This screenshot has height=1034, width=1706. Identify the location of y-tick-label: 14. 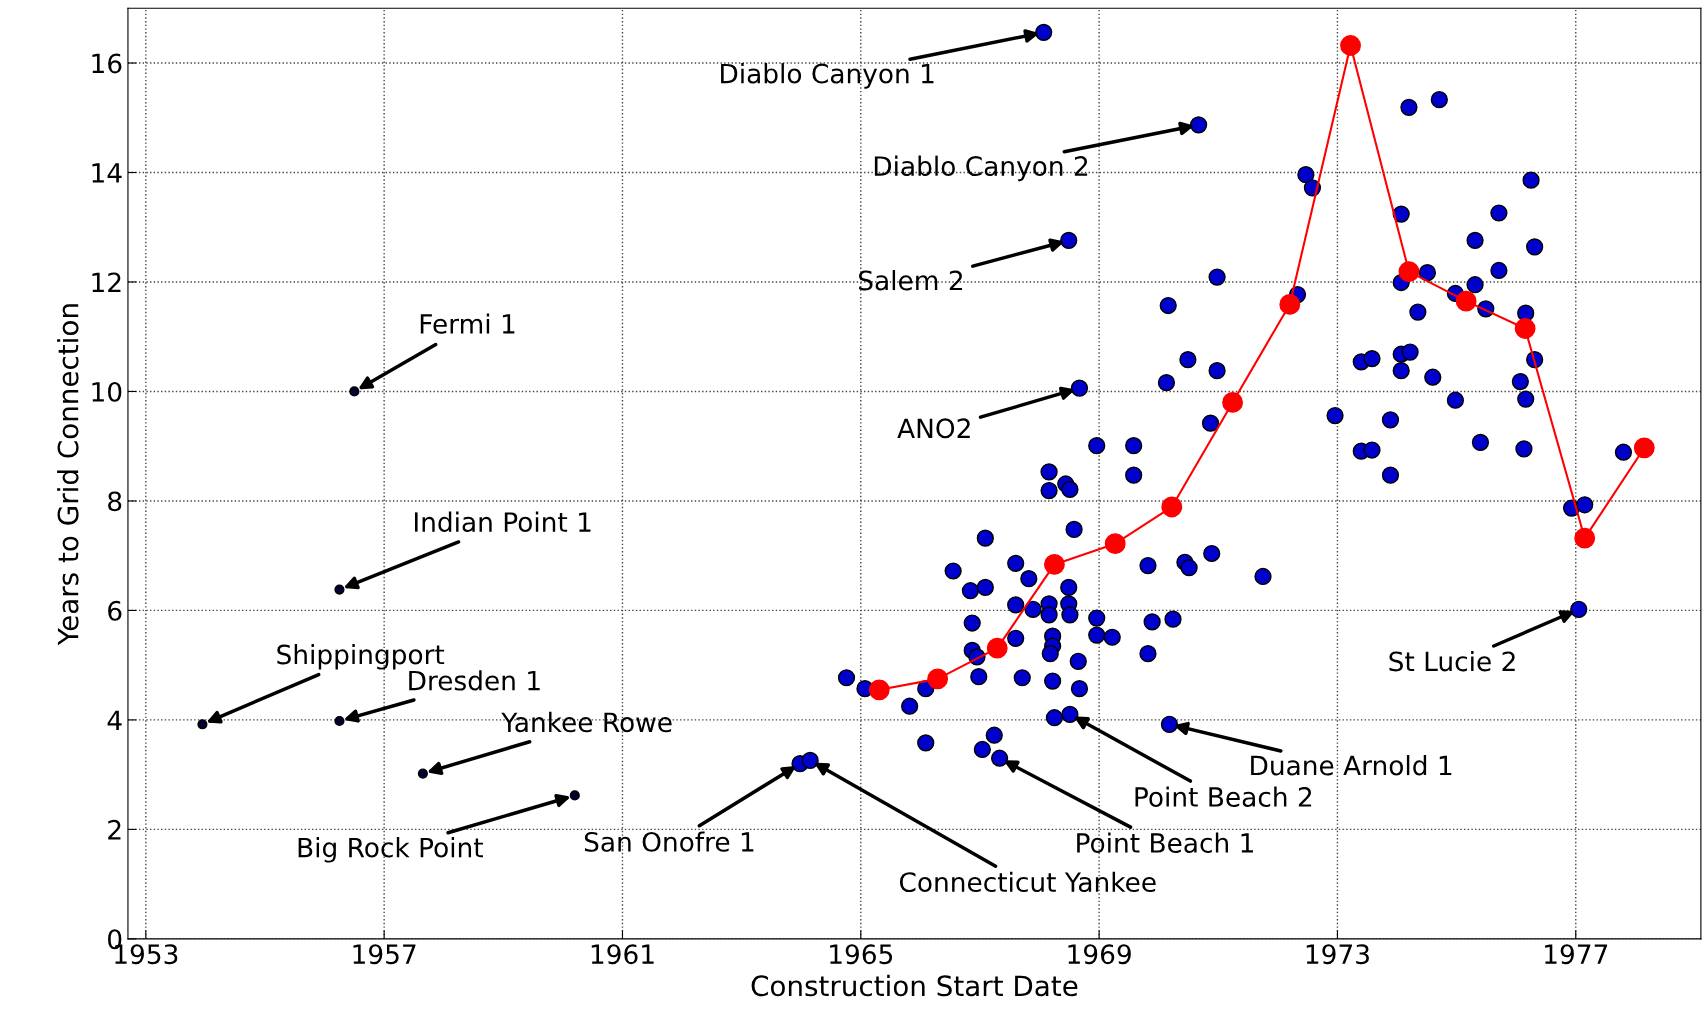
(107, 173).